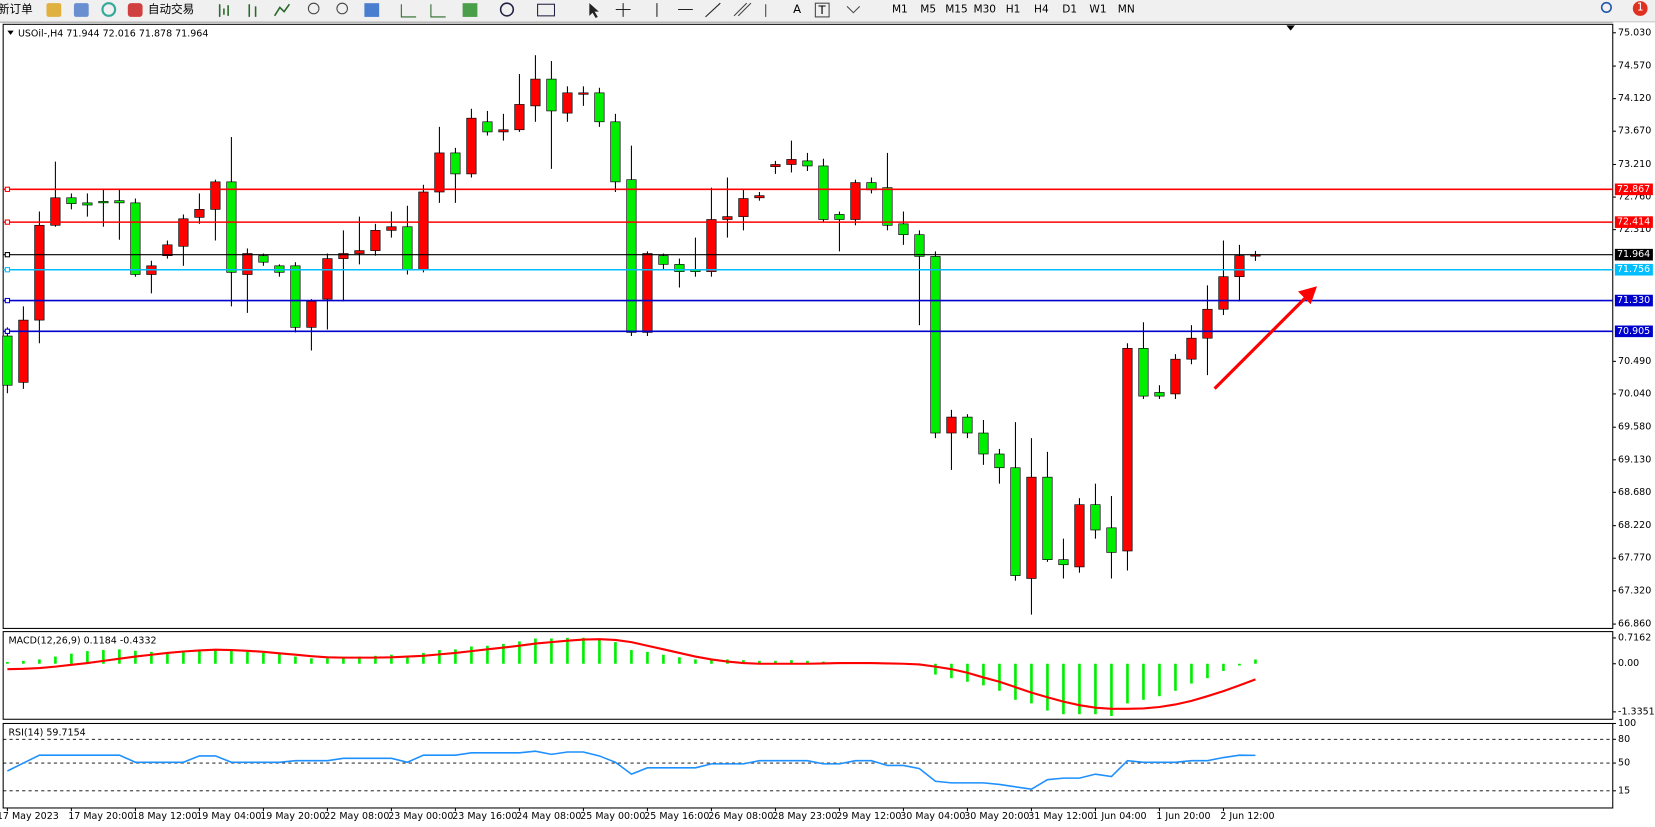  I want to click on x-tick-label: 22 May 08:00, so click(356, 816).